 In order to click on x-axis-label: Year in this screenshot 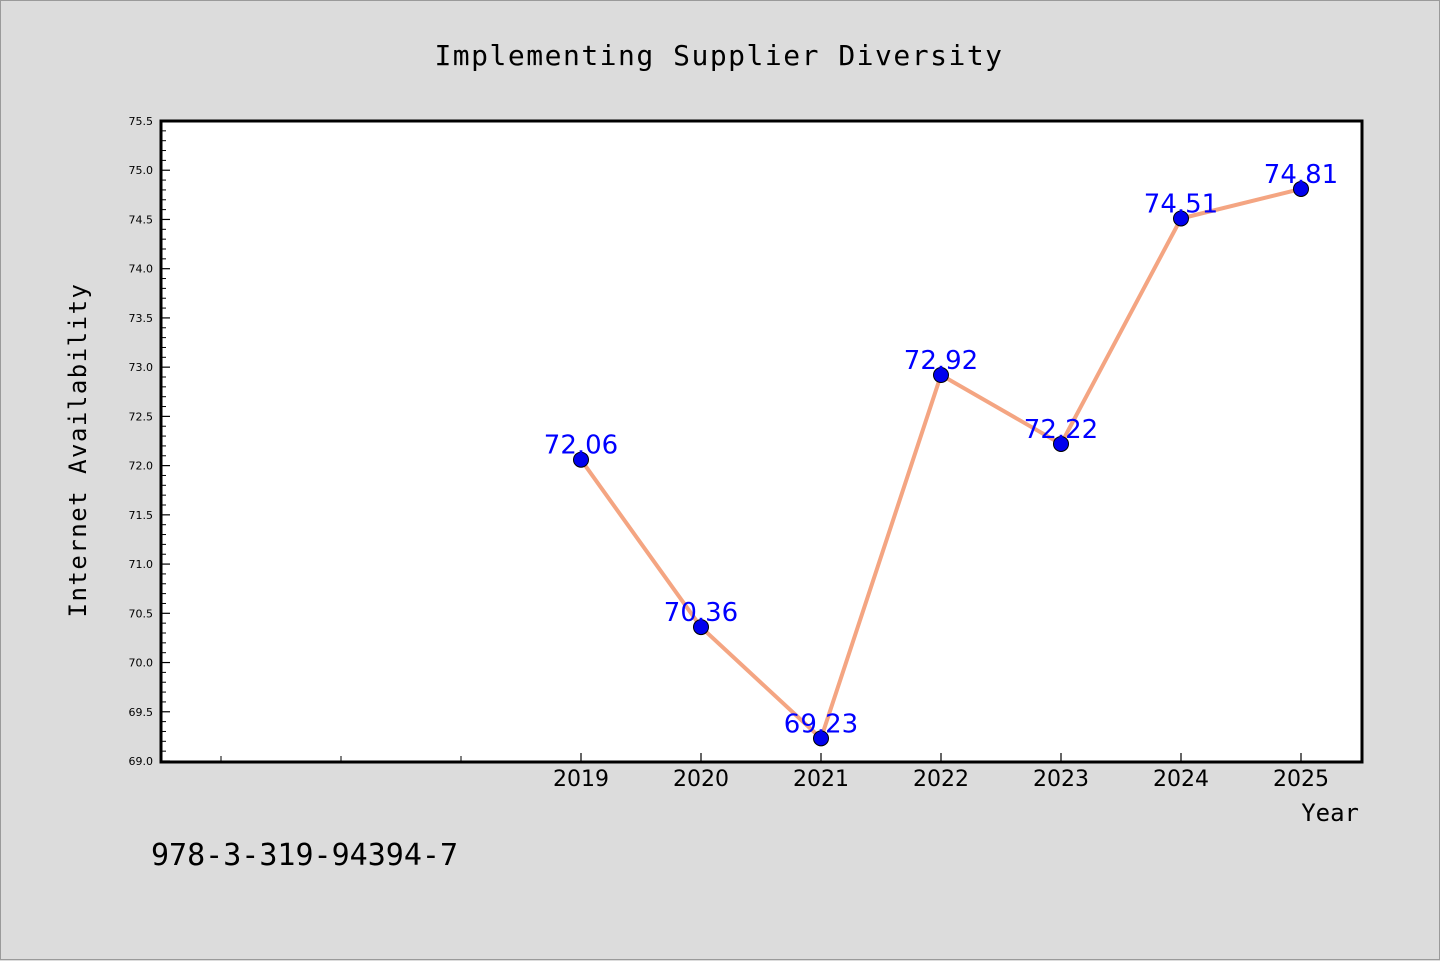, I will do `click(1330, 813)`.